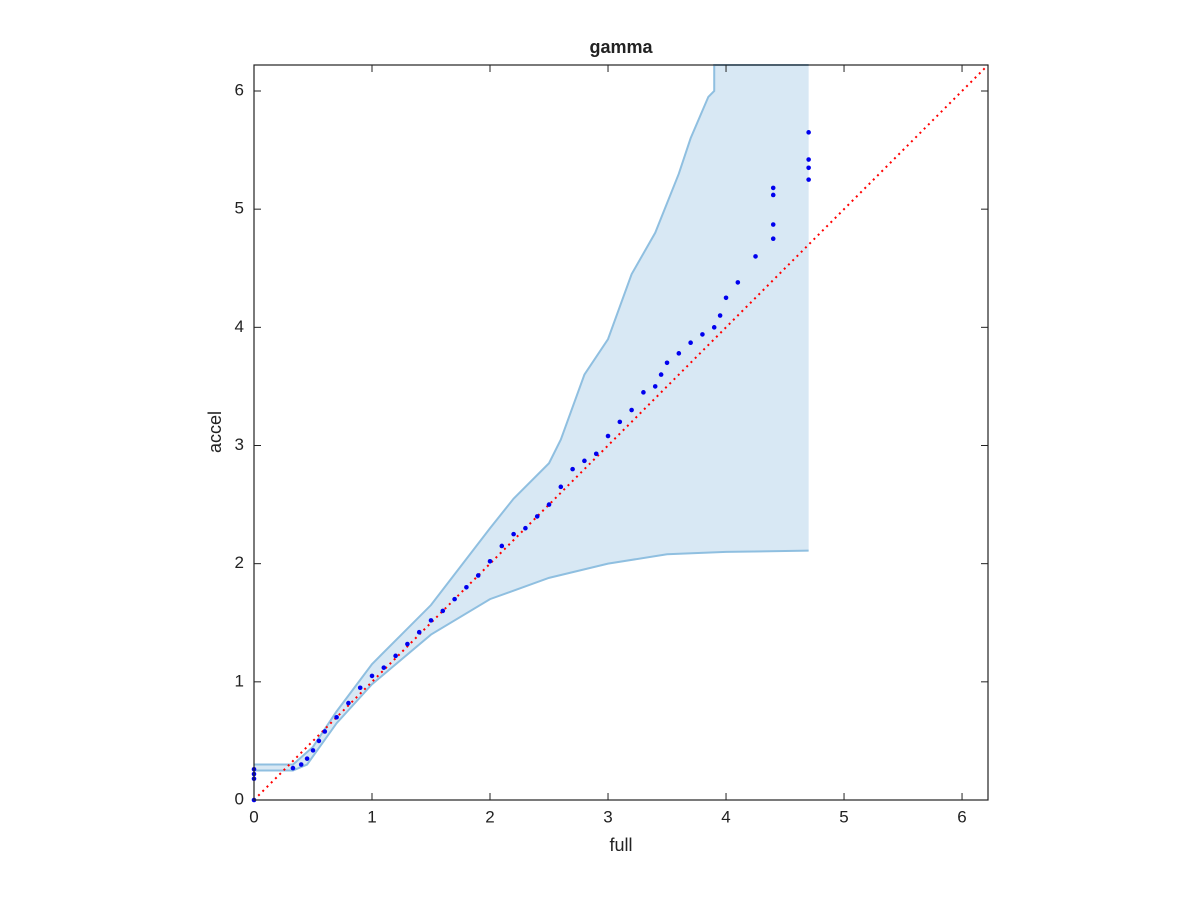 The height and width of the screenshot is (905, 1200). What do you see at coordinates (371, 816) in the screenshot?
I see `x-tick-label: 1` at bounding box center [371, 816].